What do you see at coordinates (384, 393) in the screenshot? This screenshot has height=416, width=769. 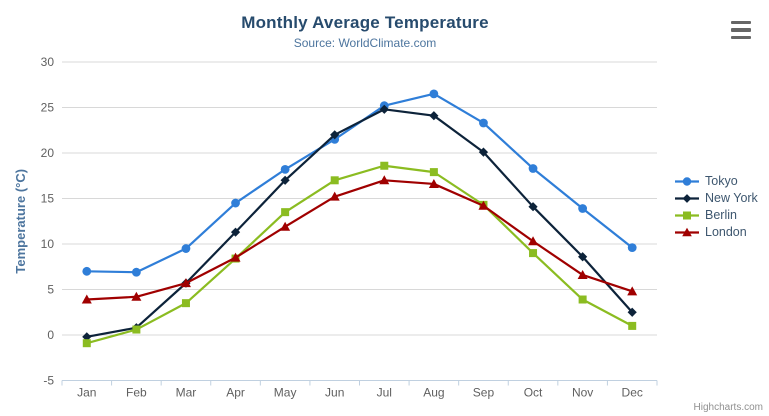 I see `x-axis-tick-label: Jul` at bounding box center [384, 393].